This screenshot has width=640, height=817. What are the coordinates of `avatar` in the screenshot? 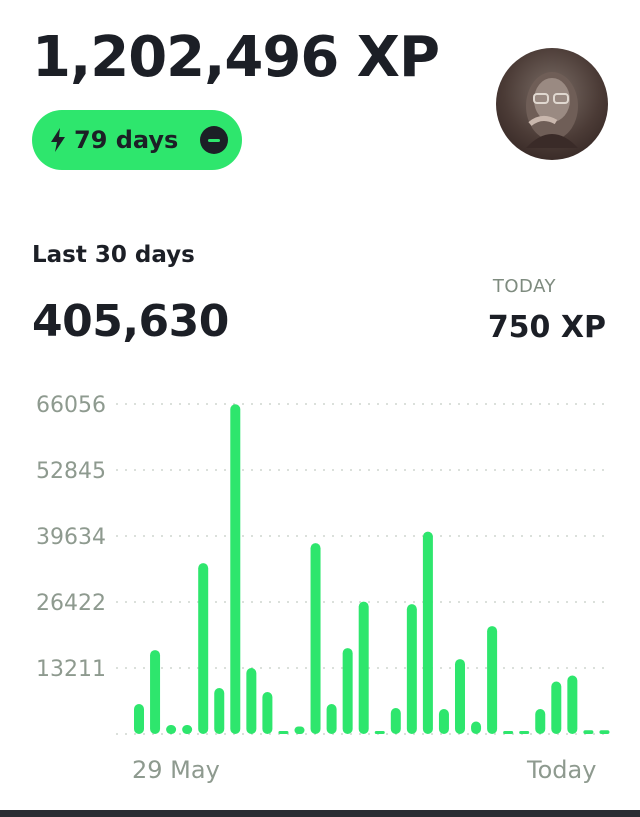 It's located at (552, 104).